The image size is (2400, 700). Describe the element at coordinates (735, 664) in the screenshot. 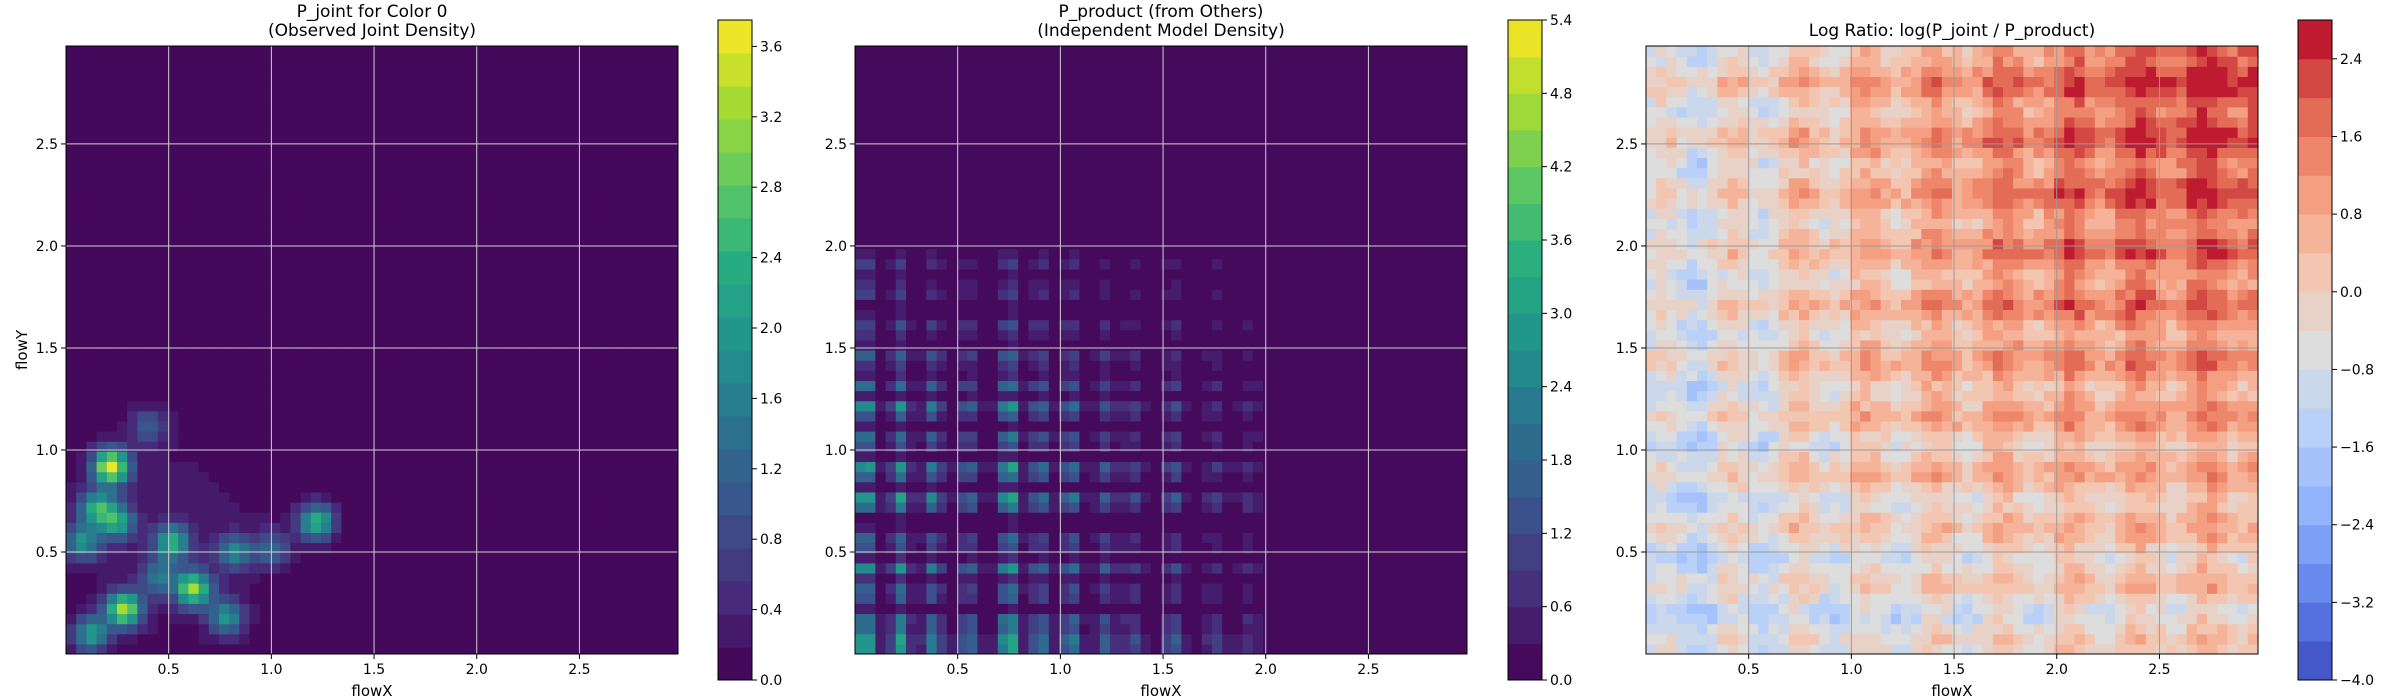

I see `colorbar-level` at that location.